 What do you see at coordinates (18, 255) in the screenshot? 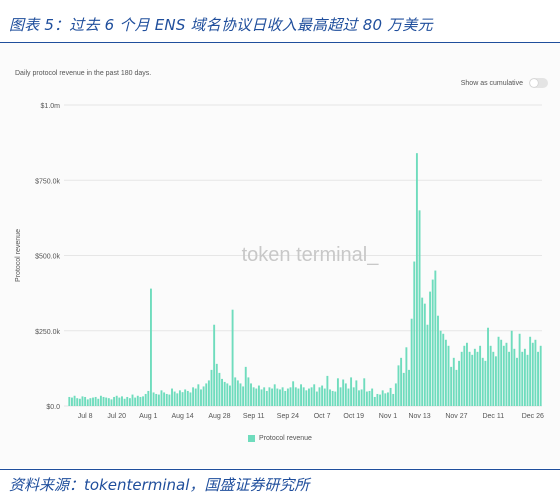
I see `y-axis-title: Protocol revenue` at bounding box center [18, 255].